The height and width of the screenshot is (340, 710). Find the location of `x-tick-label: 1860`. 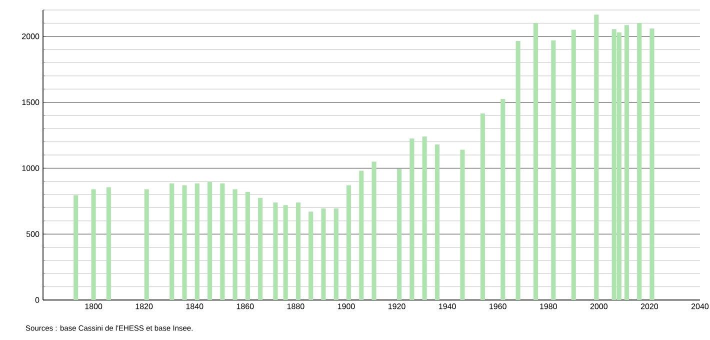

x-tick-label: 1860 is located at coordinates (245, 307).